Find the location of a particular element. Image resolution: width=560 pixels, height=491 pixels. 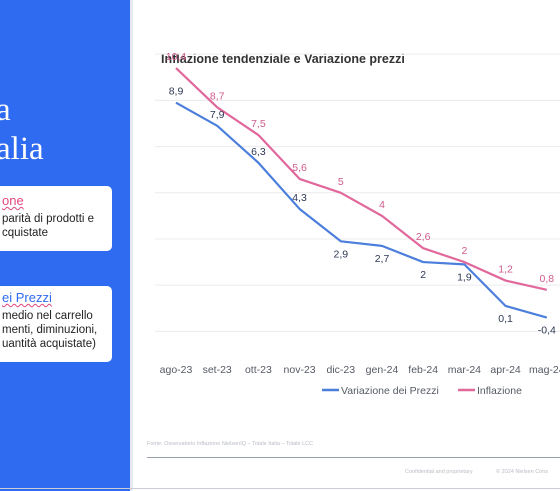

panel-divider is located at coordinates (131, 245).